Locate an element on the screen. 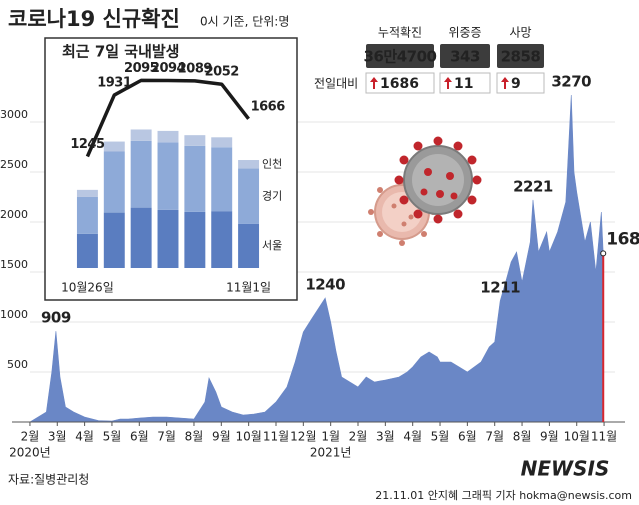  stat-change: 11 is located at coordinates (463, 84).